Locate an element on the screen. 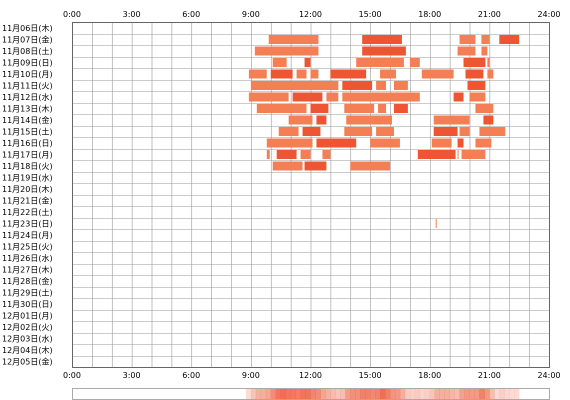 This screenshot has width=570, height=400. row-label: 12月02日(火) is located at coordinates (27, 327).